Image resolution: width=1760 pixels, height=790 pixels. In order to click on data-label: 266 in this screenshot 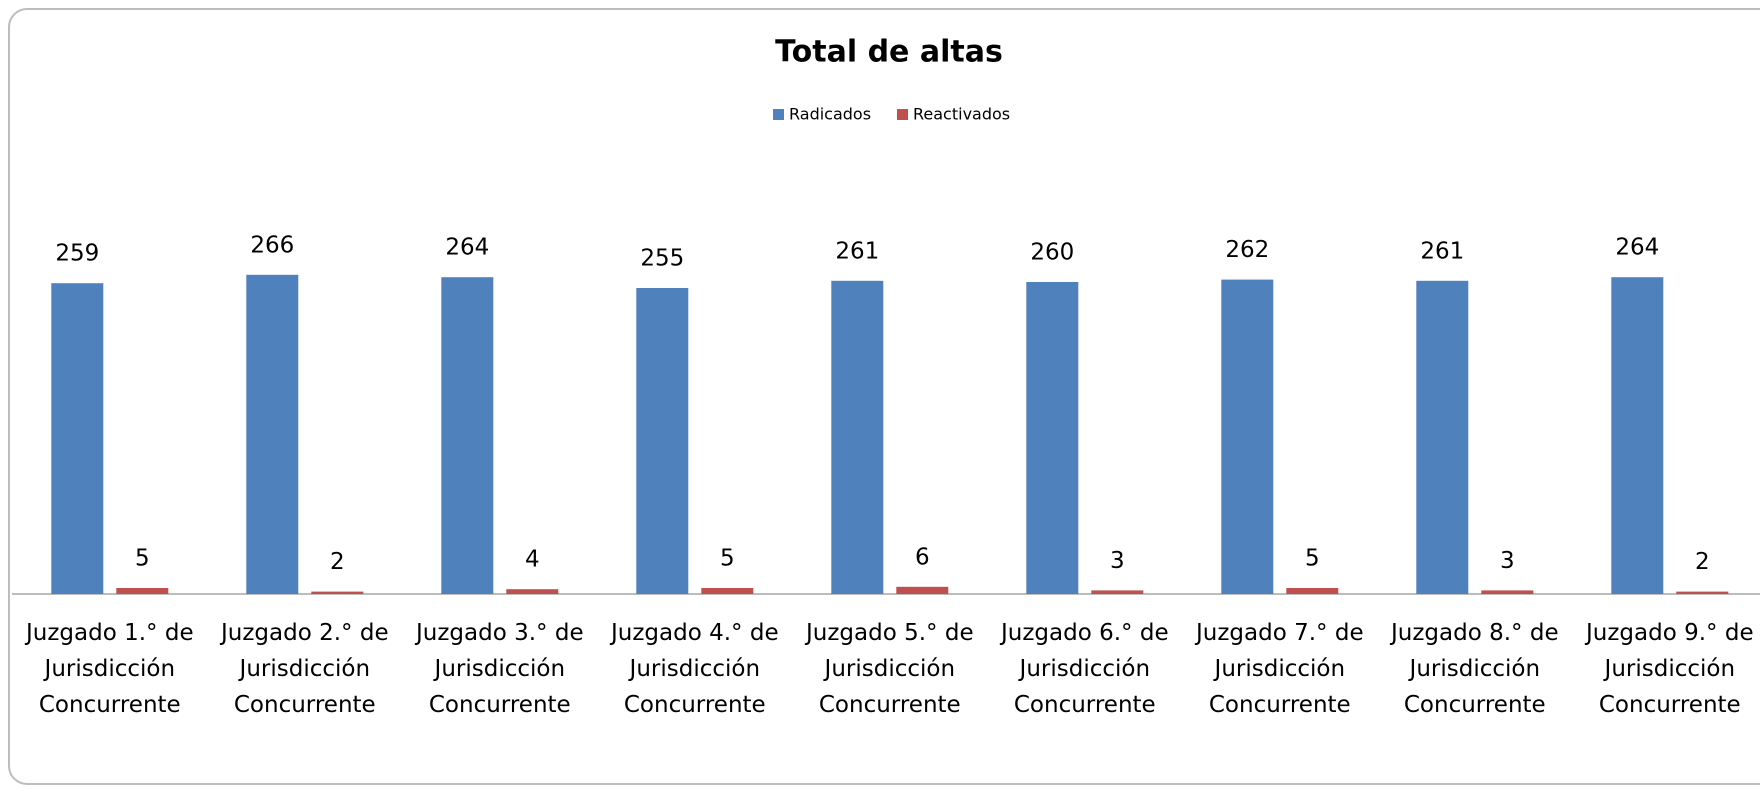, I will do `click(272, 245)`.